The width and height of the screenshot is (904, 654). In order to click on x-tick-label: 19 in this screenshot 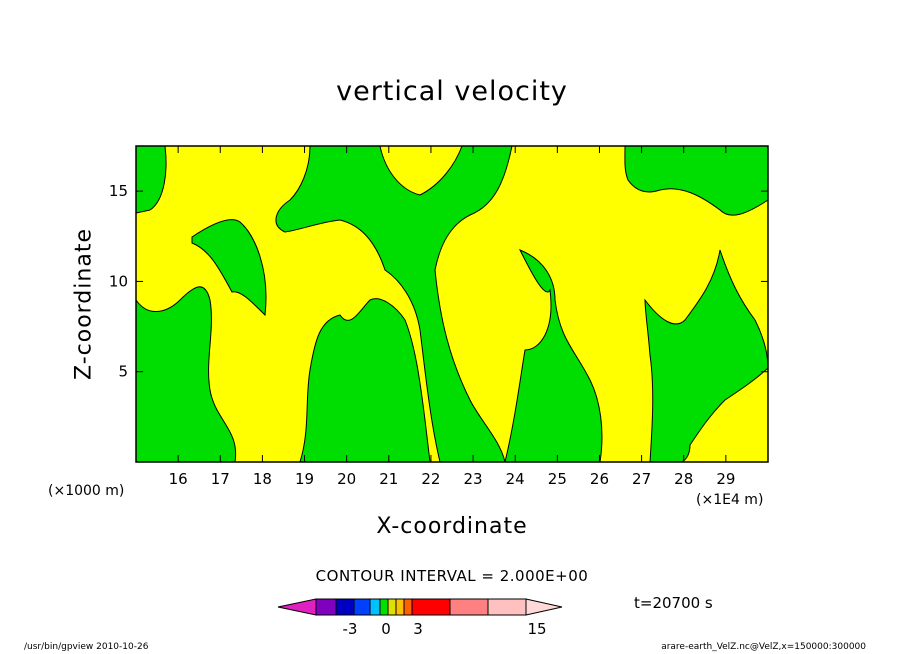, I will do `click(304, 479)`.